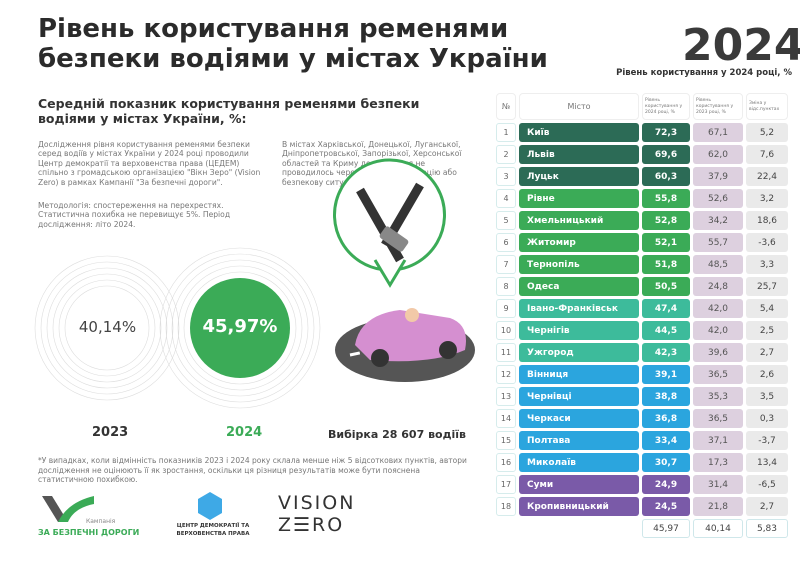 This screenshot has width=800, height=576. What do you see at coordinates (718, 528) in the screenshot?
I see `total-2023: 40,14` at bounding box center [718, 528].